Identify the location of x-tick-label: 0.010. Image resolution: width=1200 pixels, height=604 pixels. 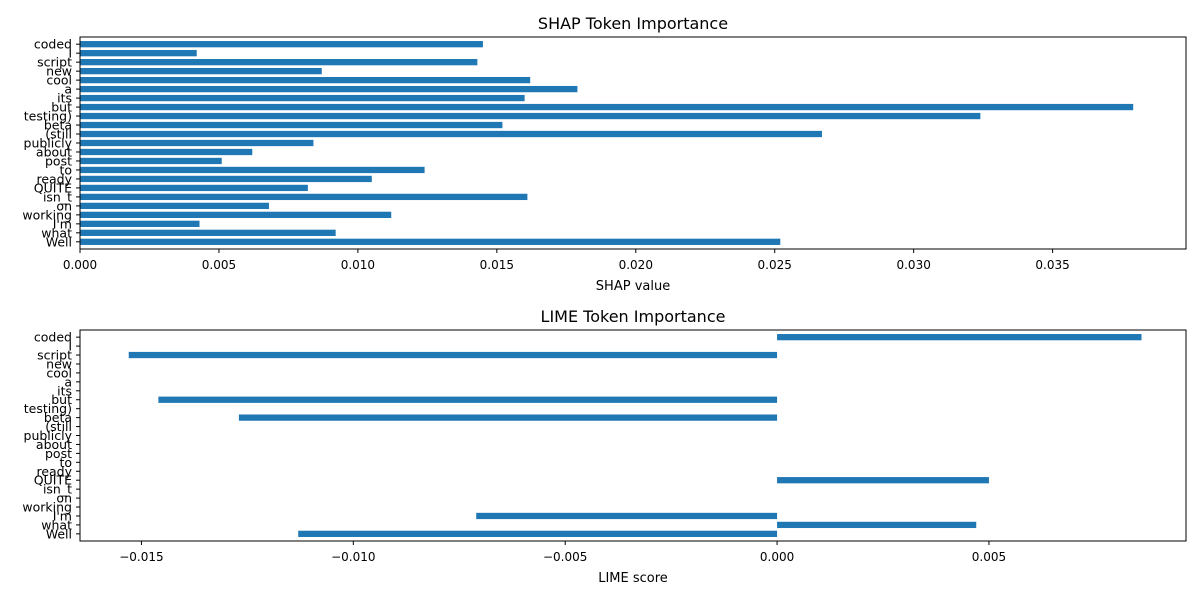
(358, 265).